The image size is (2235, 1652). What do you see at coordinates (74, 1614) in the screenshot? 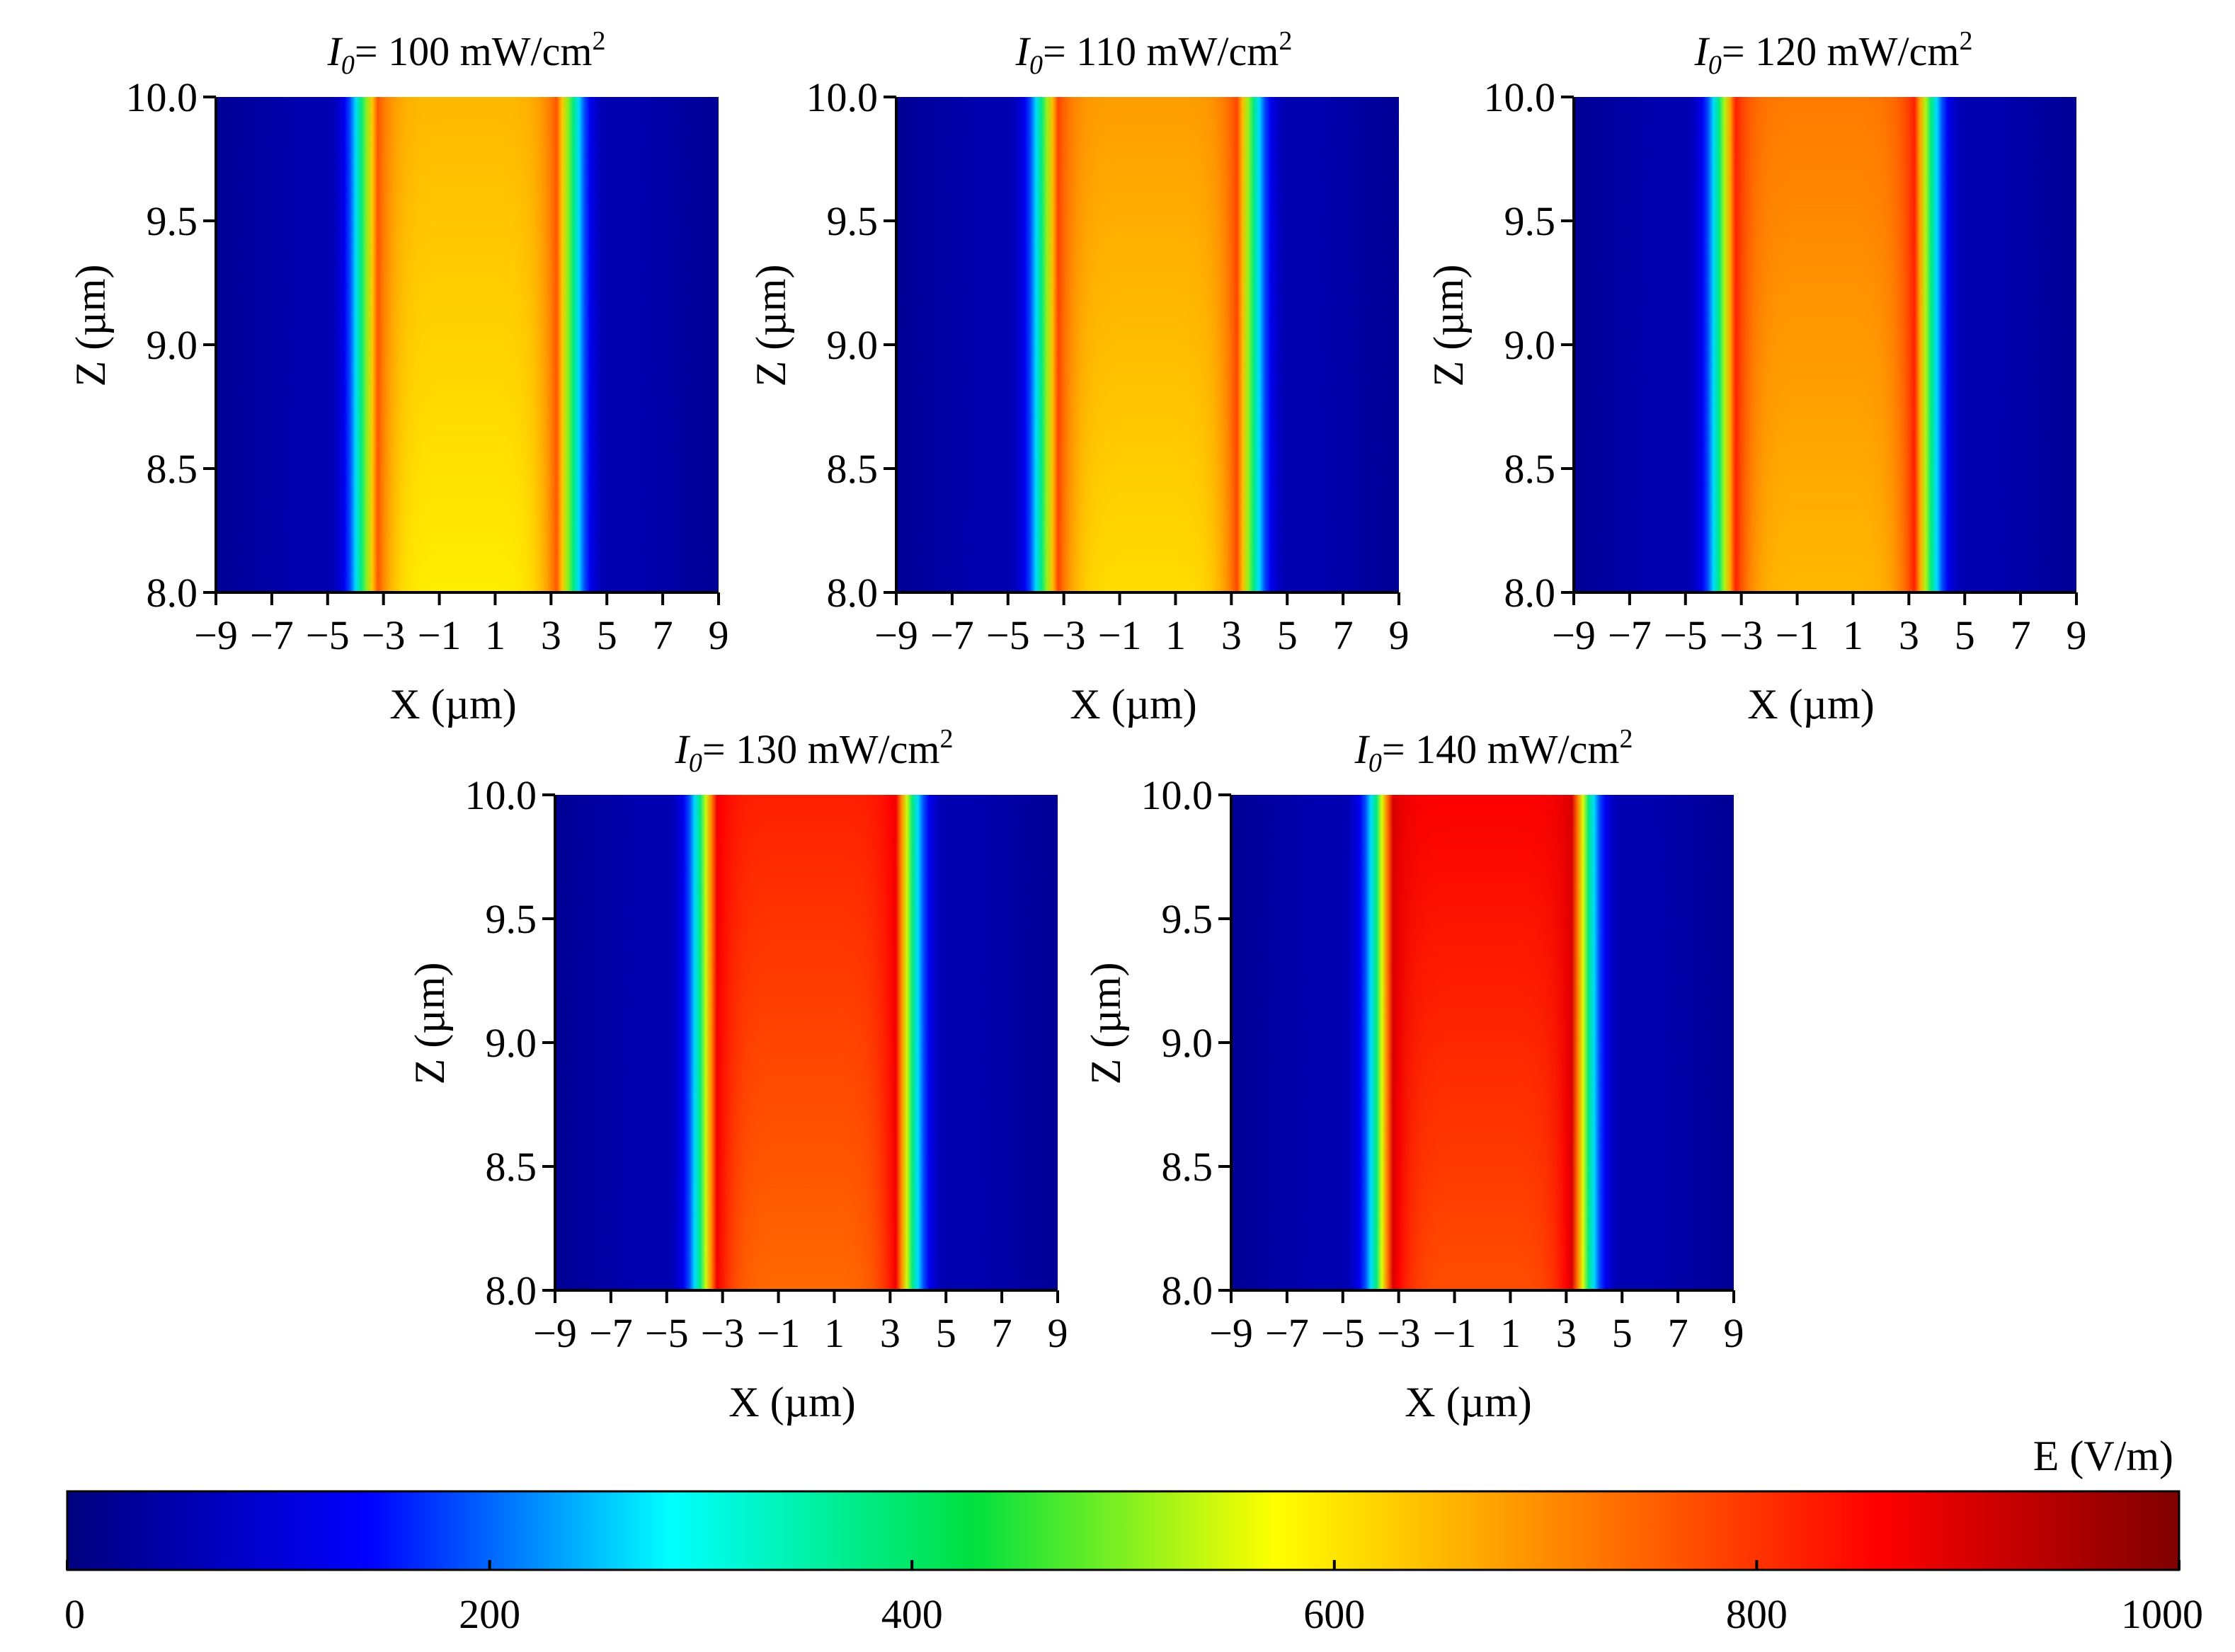
I see `colorbar-tick-label: 0` at bounding box center [74, 1614].